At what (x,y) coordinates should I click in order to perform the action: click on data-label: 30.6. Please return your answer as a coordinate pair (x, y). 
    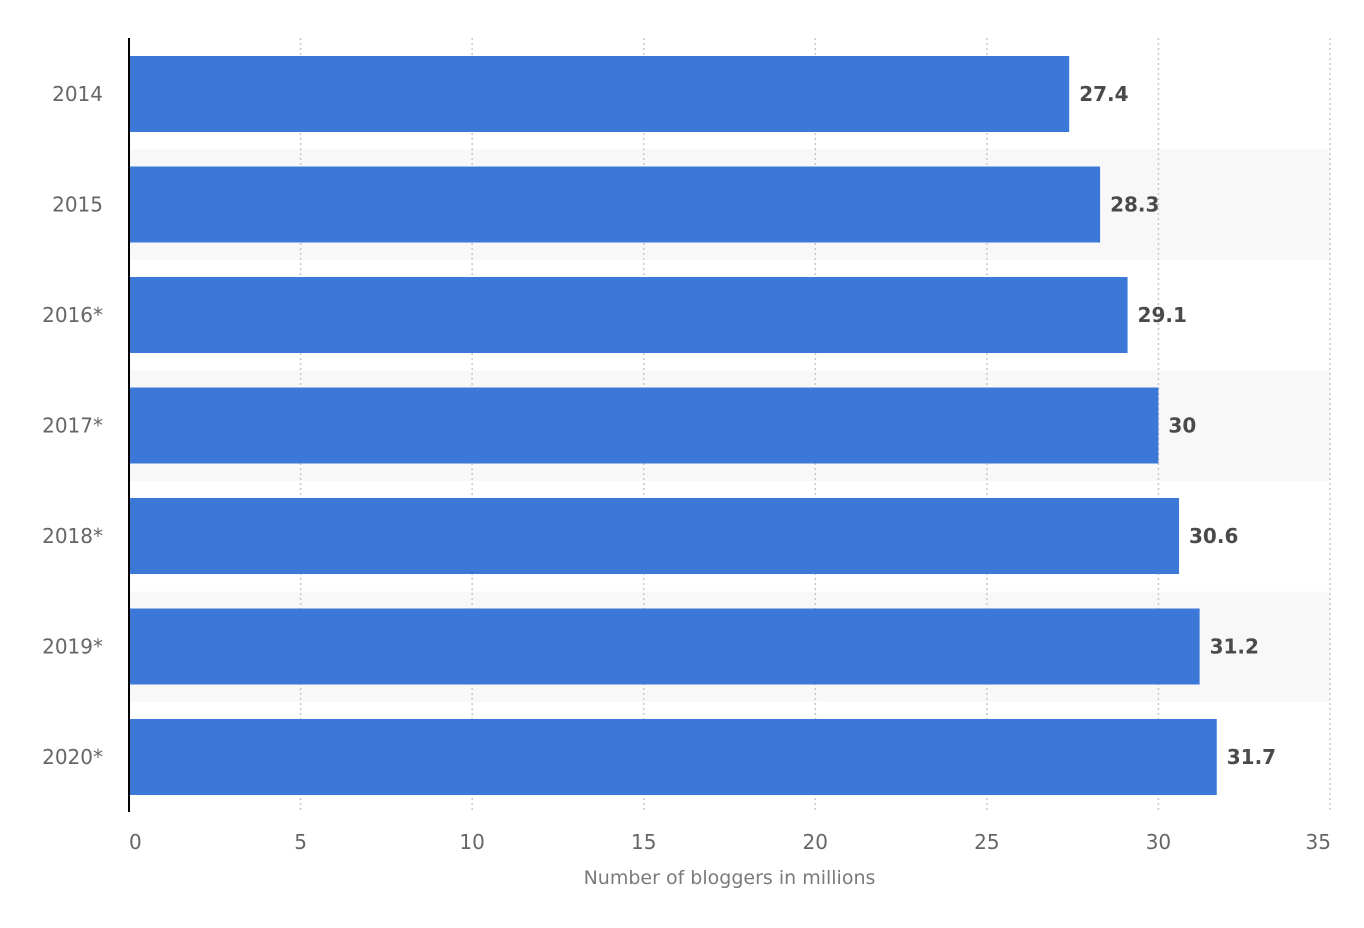
    Looking at the image, I should click on (1213, 536).